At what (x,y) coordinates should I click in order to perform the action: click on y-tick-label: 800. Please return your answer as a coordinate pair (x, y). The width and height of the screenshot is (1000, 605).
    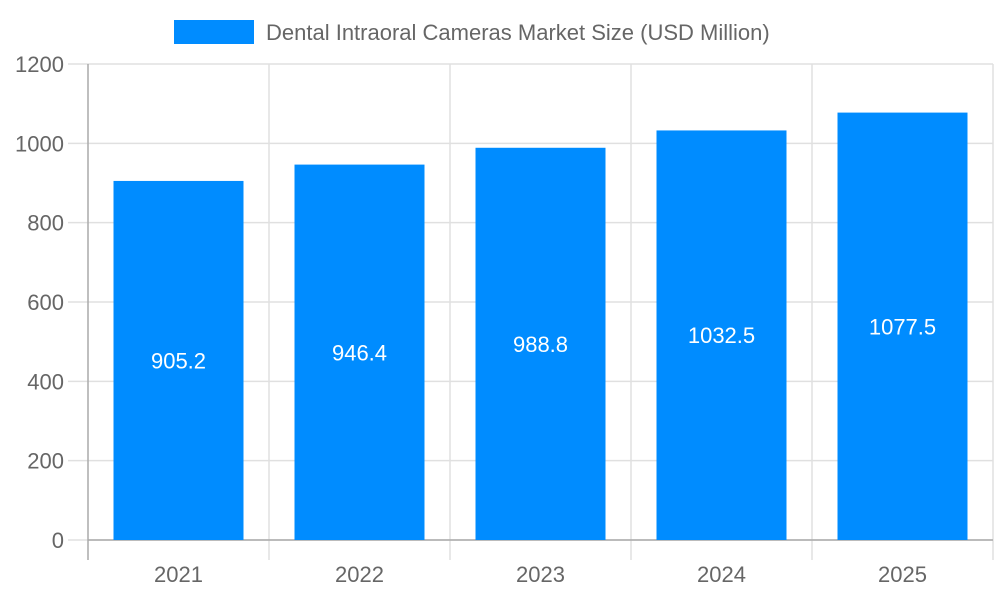
    Looking at the image, I should click on (45, 223).